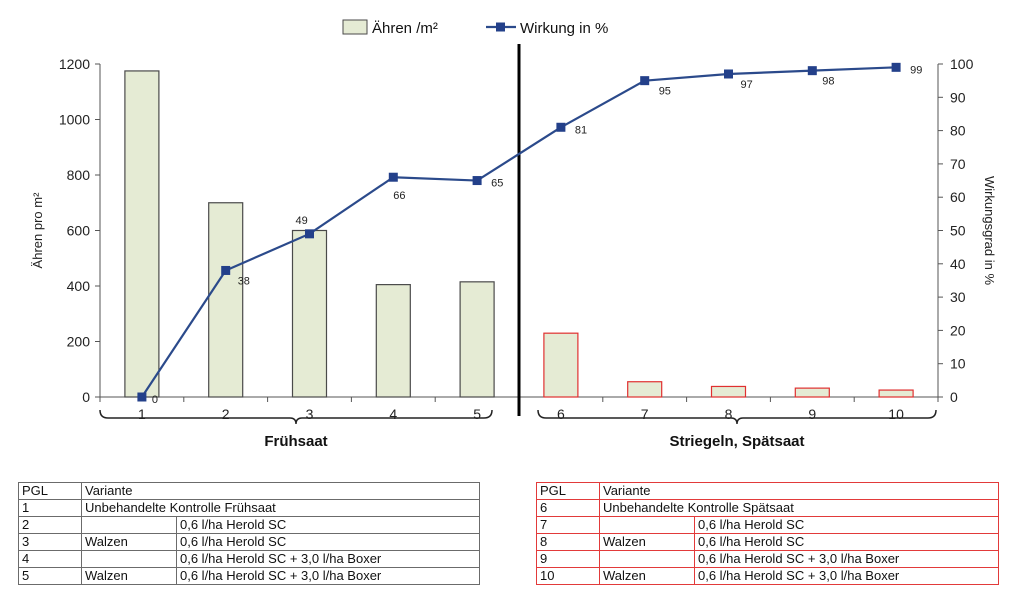 The width and height of the screenshot is (1024, 600). What do you see at coordinates (280, 508) in the screenshot?
I see `cell-variante: Unbehandelte Kontrolle Frühsaat` at bounding box center [280, 508].